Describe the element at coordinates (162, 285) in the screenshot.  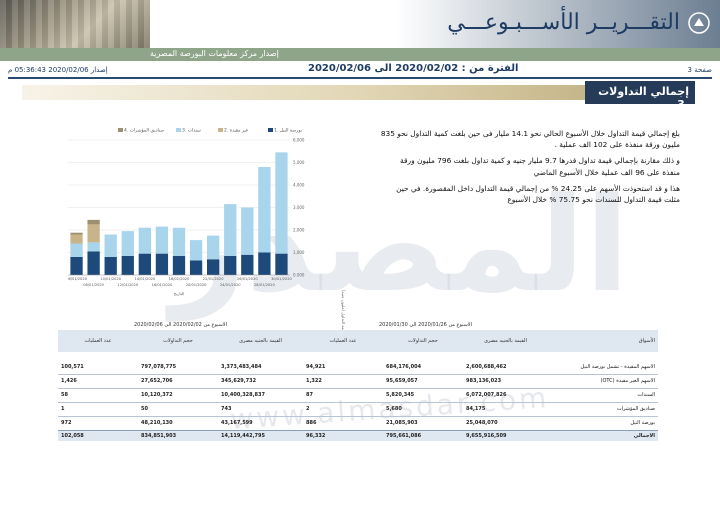
I see `x-tick-label: 16/01/2020` at that location.